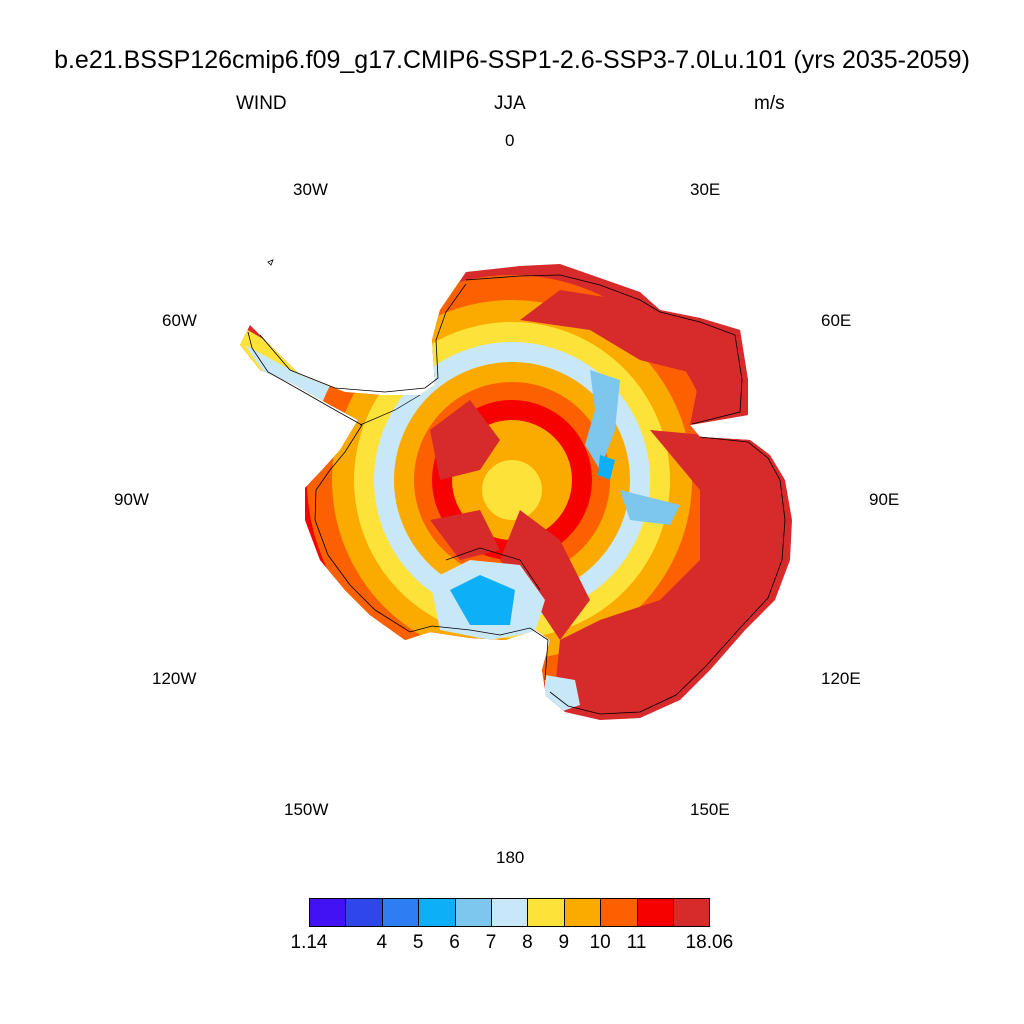  I want to click on variable-label: WIND, so click(261, 103).